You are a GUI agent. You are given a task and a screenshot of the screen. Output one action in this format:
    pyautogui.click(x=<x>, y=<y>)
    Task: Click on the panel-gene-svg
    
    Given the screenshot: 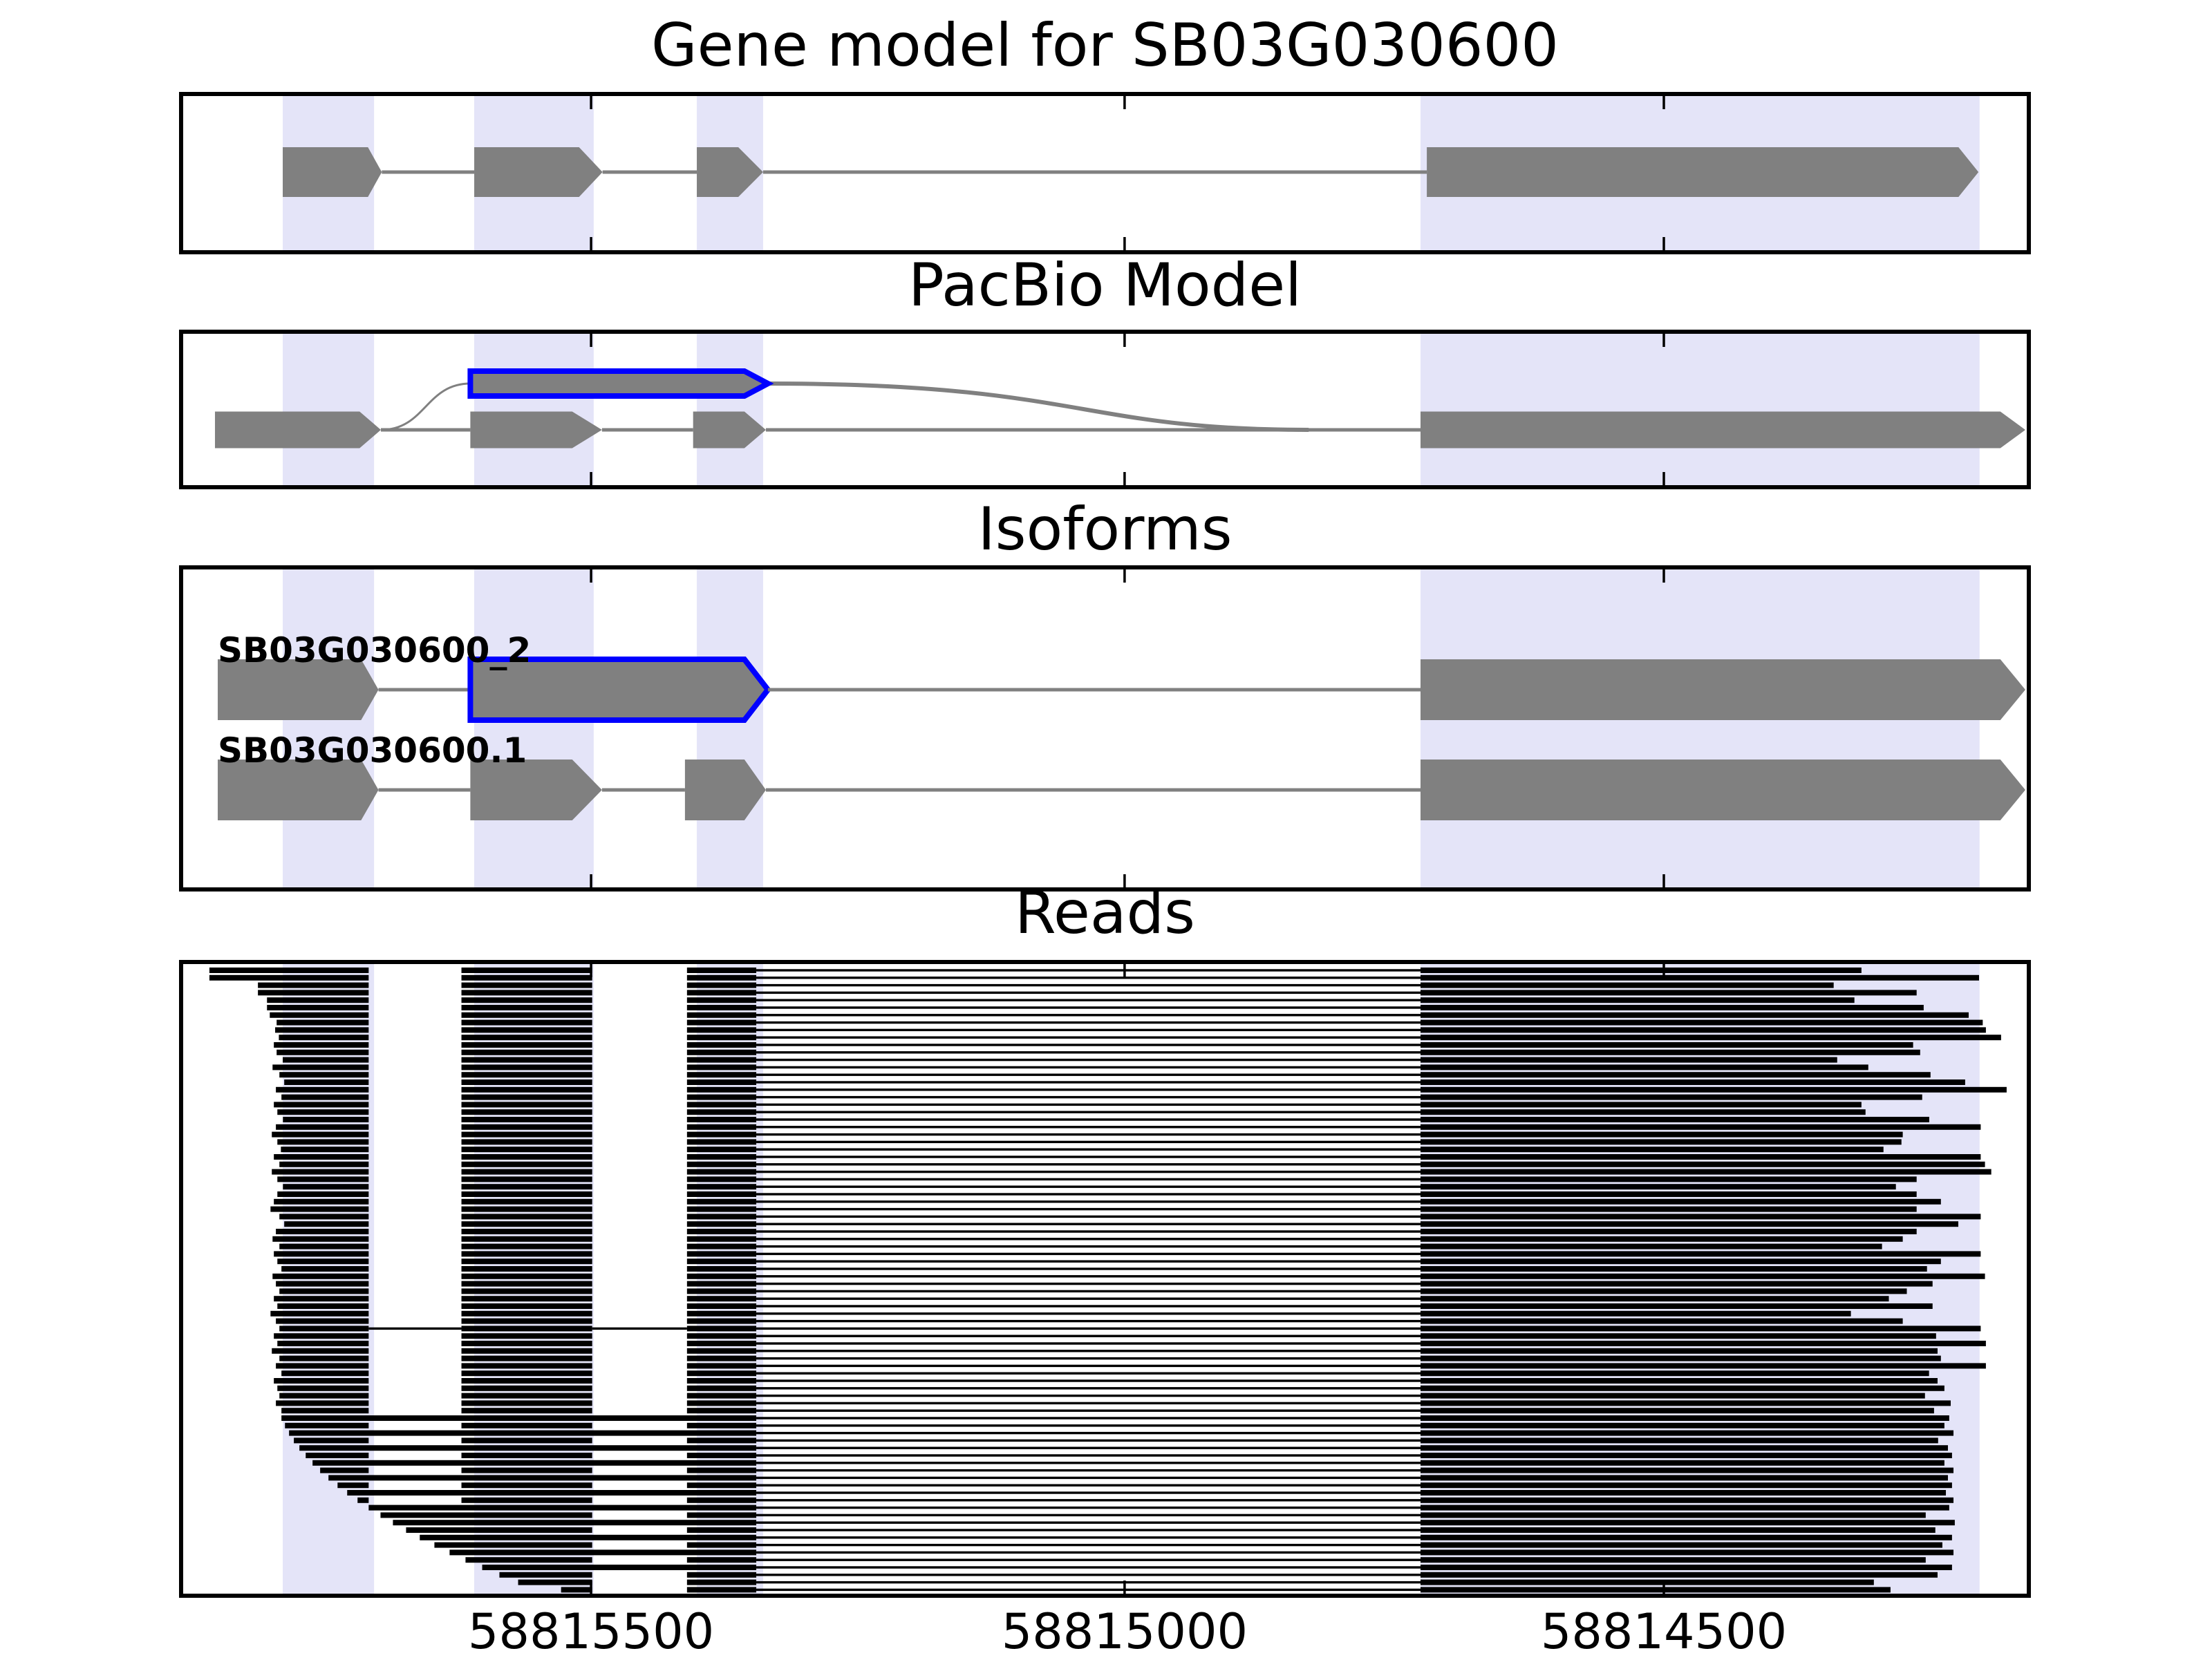 What is the action you would take?
    pyautogui.click(x=1105, y=173)
    